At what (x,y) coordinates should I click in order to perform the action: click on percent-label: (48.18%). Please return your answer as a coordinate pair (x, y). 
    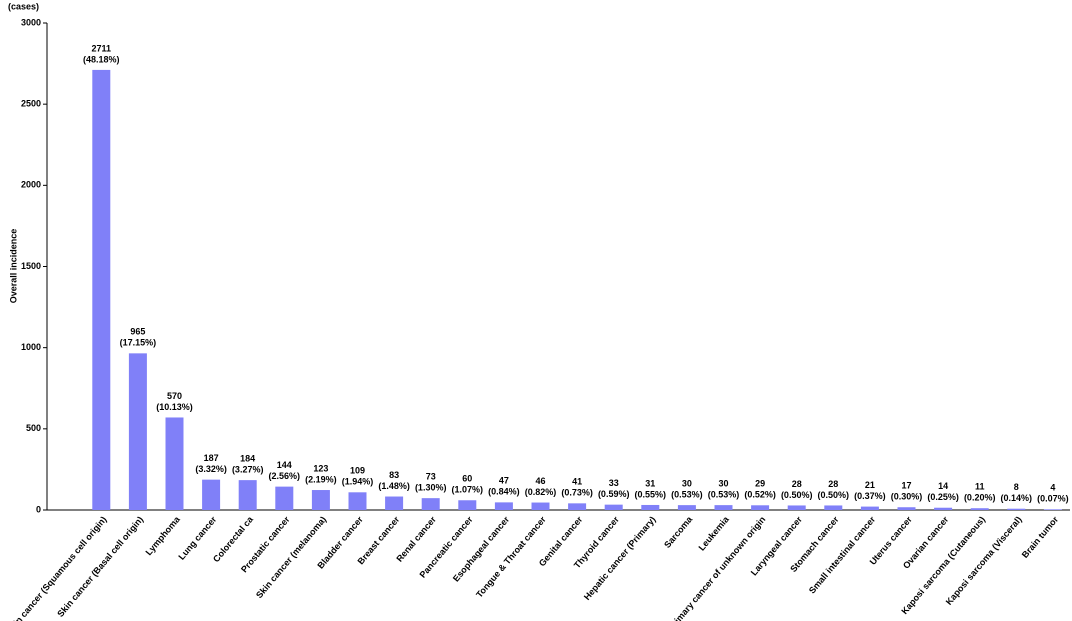
    Looking at the image, I should click on (101, 59).